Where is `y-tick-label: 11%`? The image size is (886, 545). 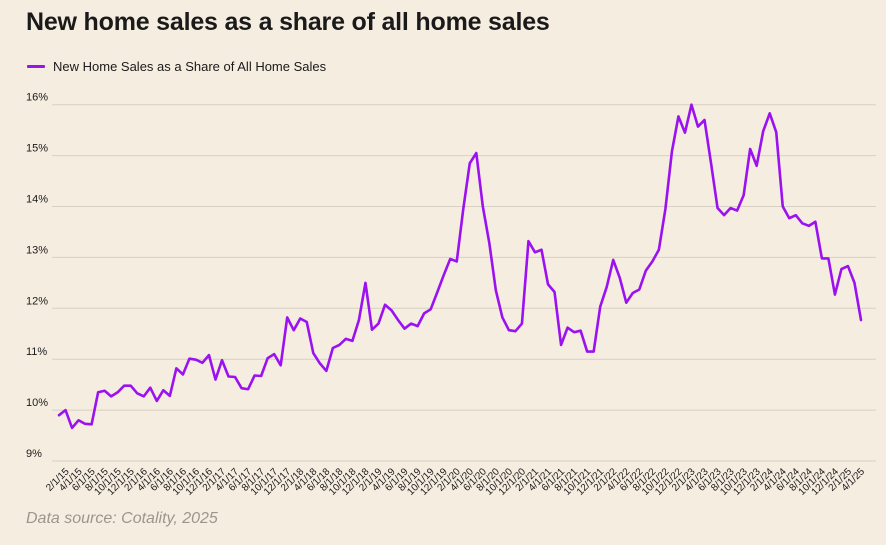
y-tick-label: 11% is located at coordinates (36, 352).